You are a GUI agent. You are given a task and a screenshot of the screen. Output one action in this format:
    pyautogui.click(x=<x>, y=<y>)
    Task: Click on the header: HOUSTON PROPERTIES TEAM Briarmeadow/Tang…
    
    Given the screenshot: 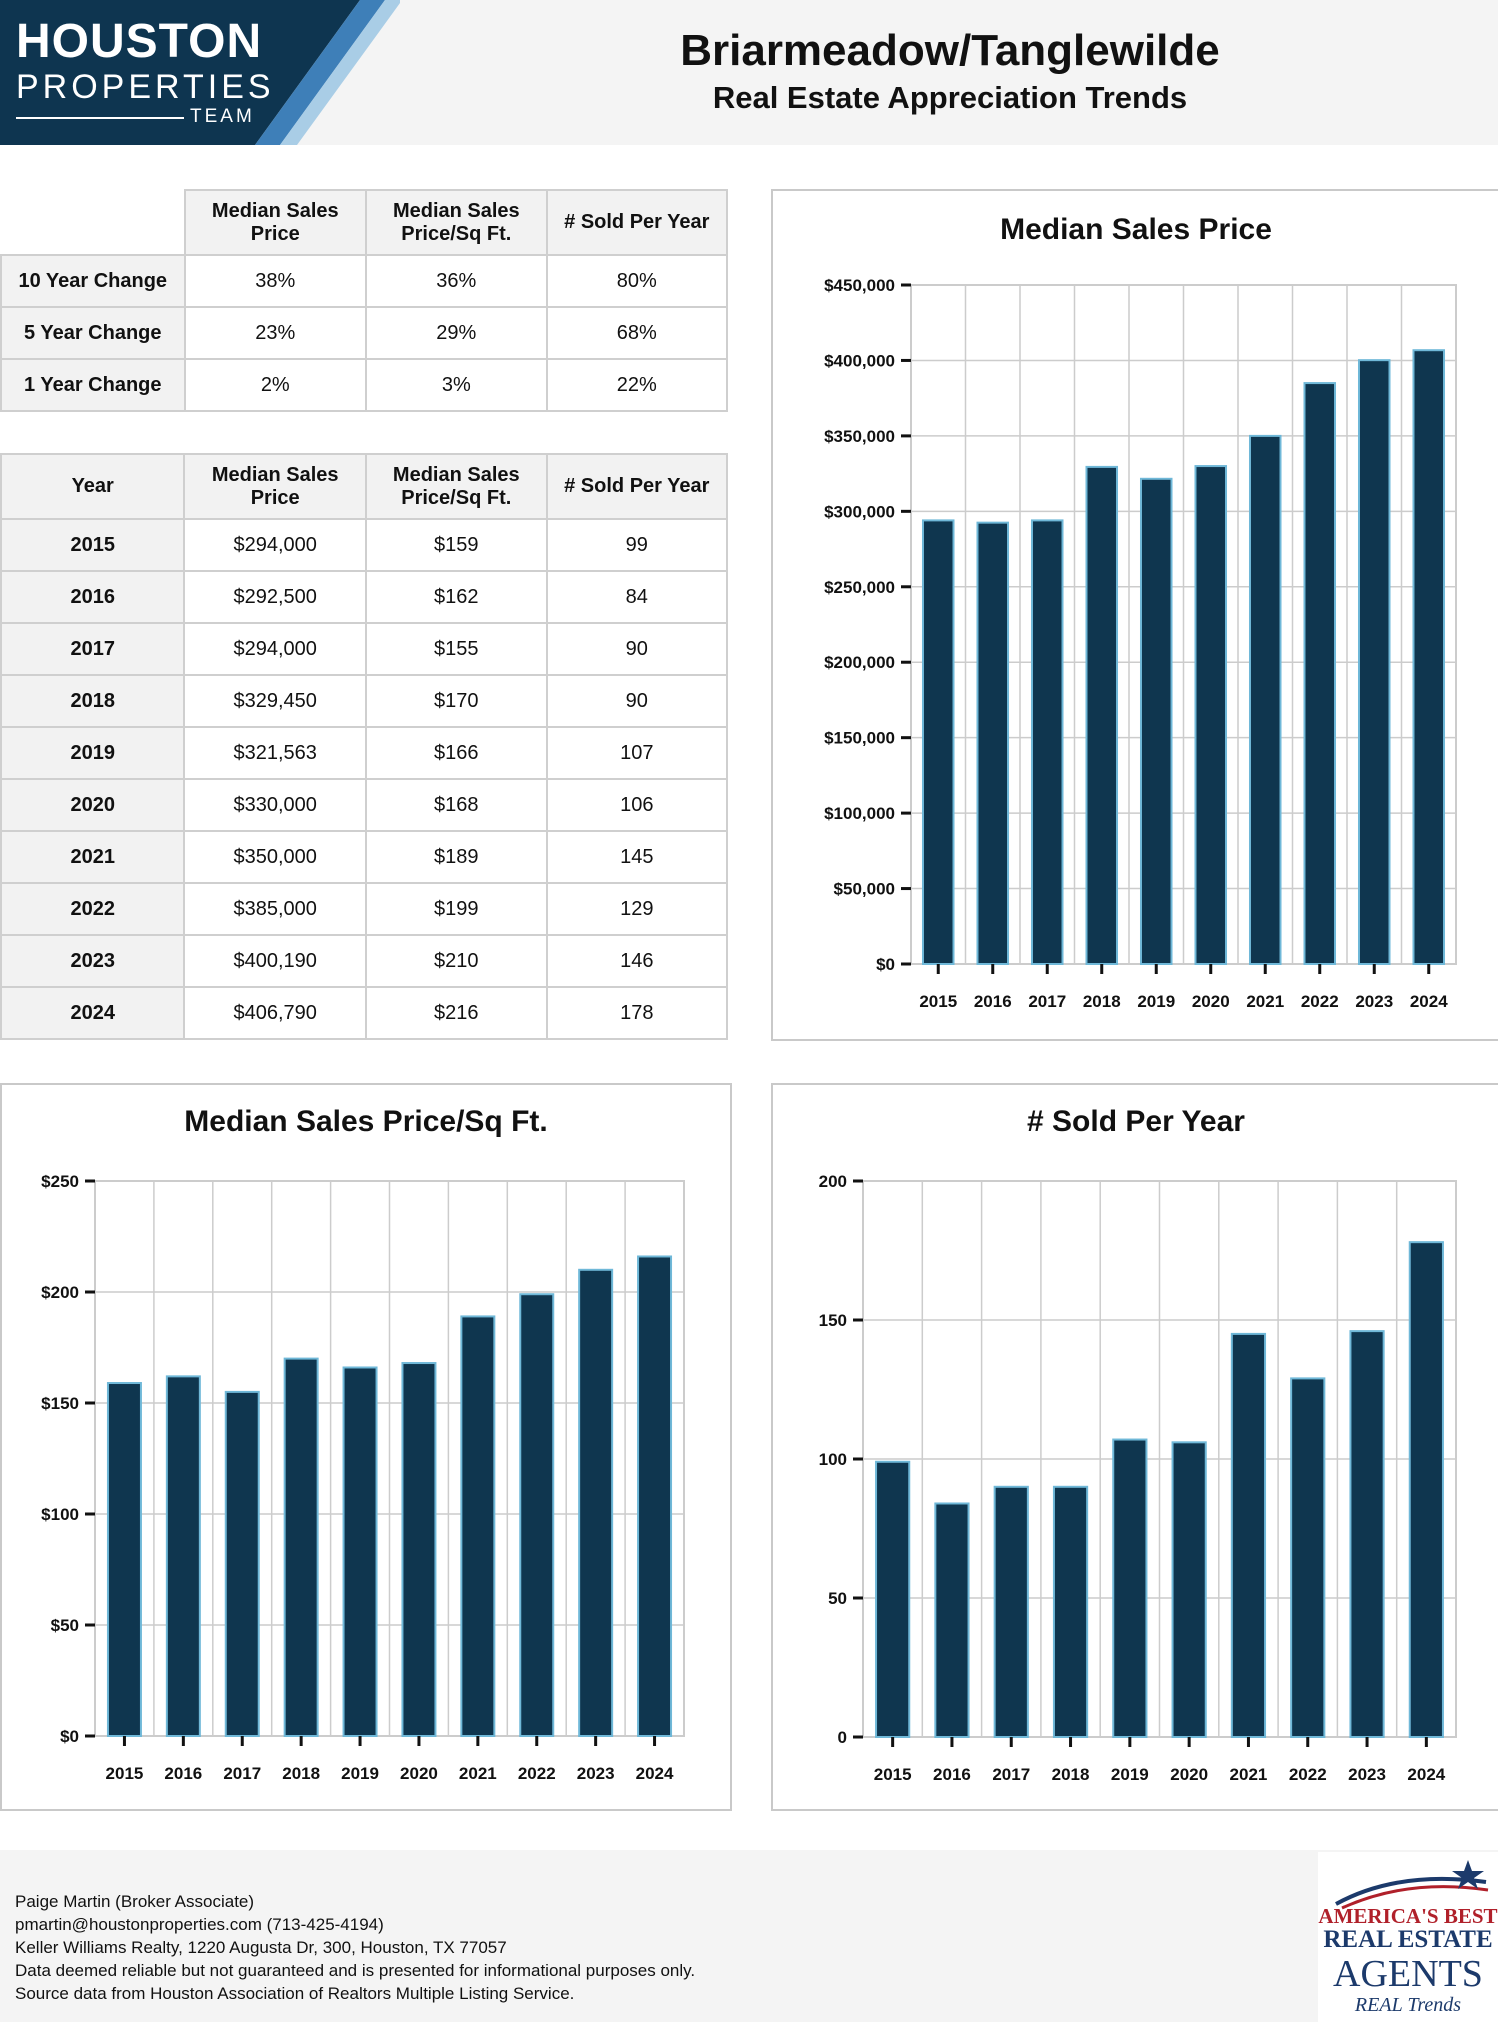 What is the action you would take?
    pyautogui.click(x=749, y=72)
    